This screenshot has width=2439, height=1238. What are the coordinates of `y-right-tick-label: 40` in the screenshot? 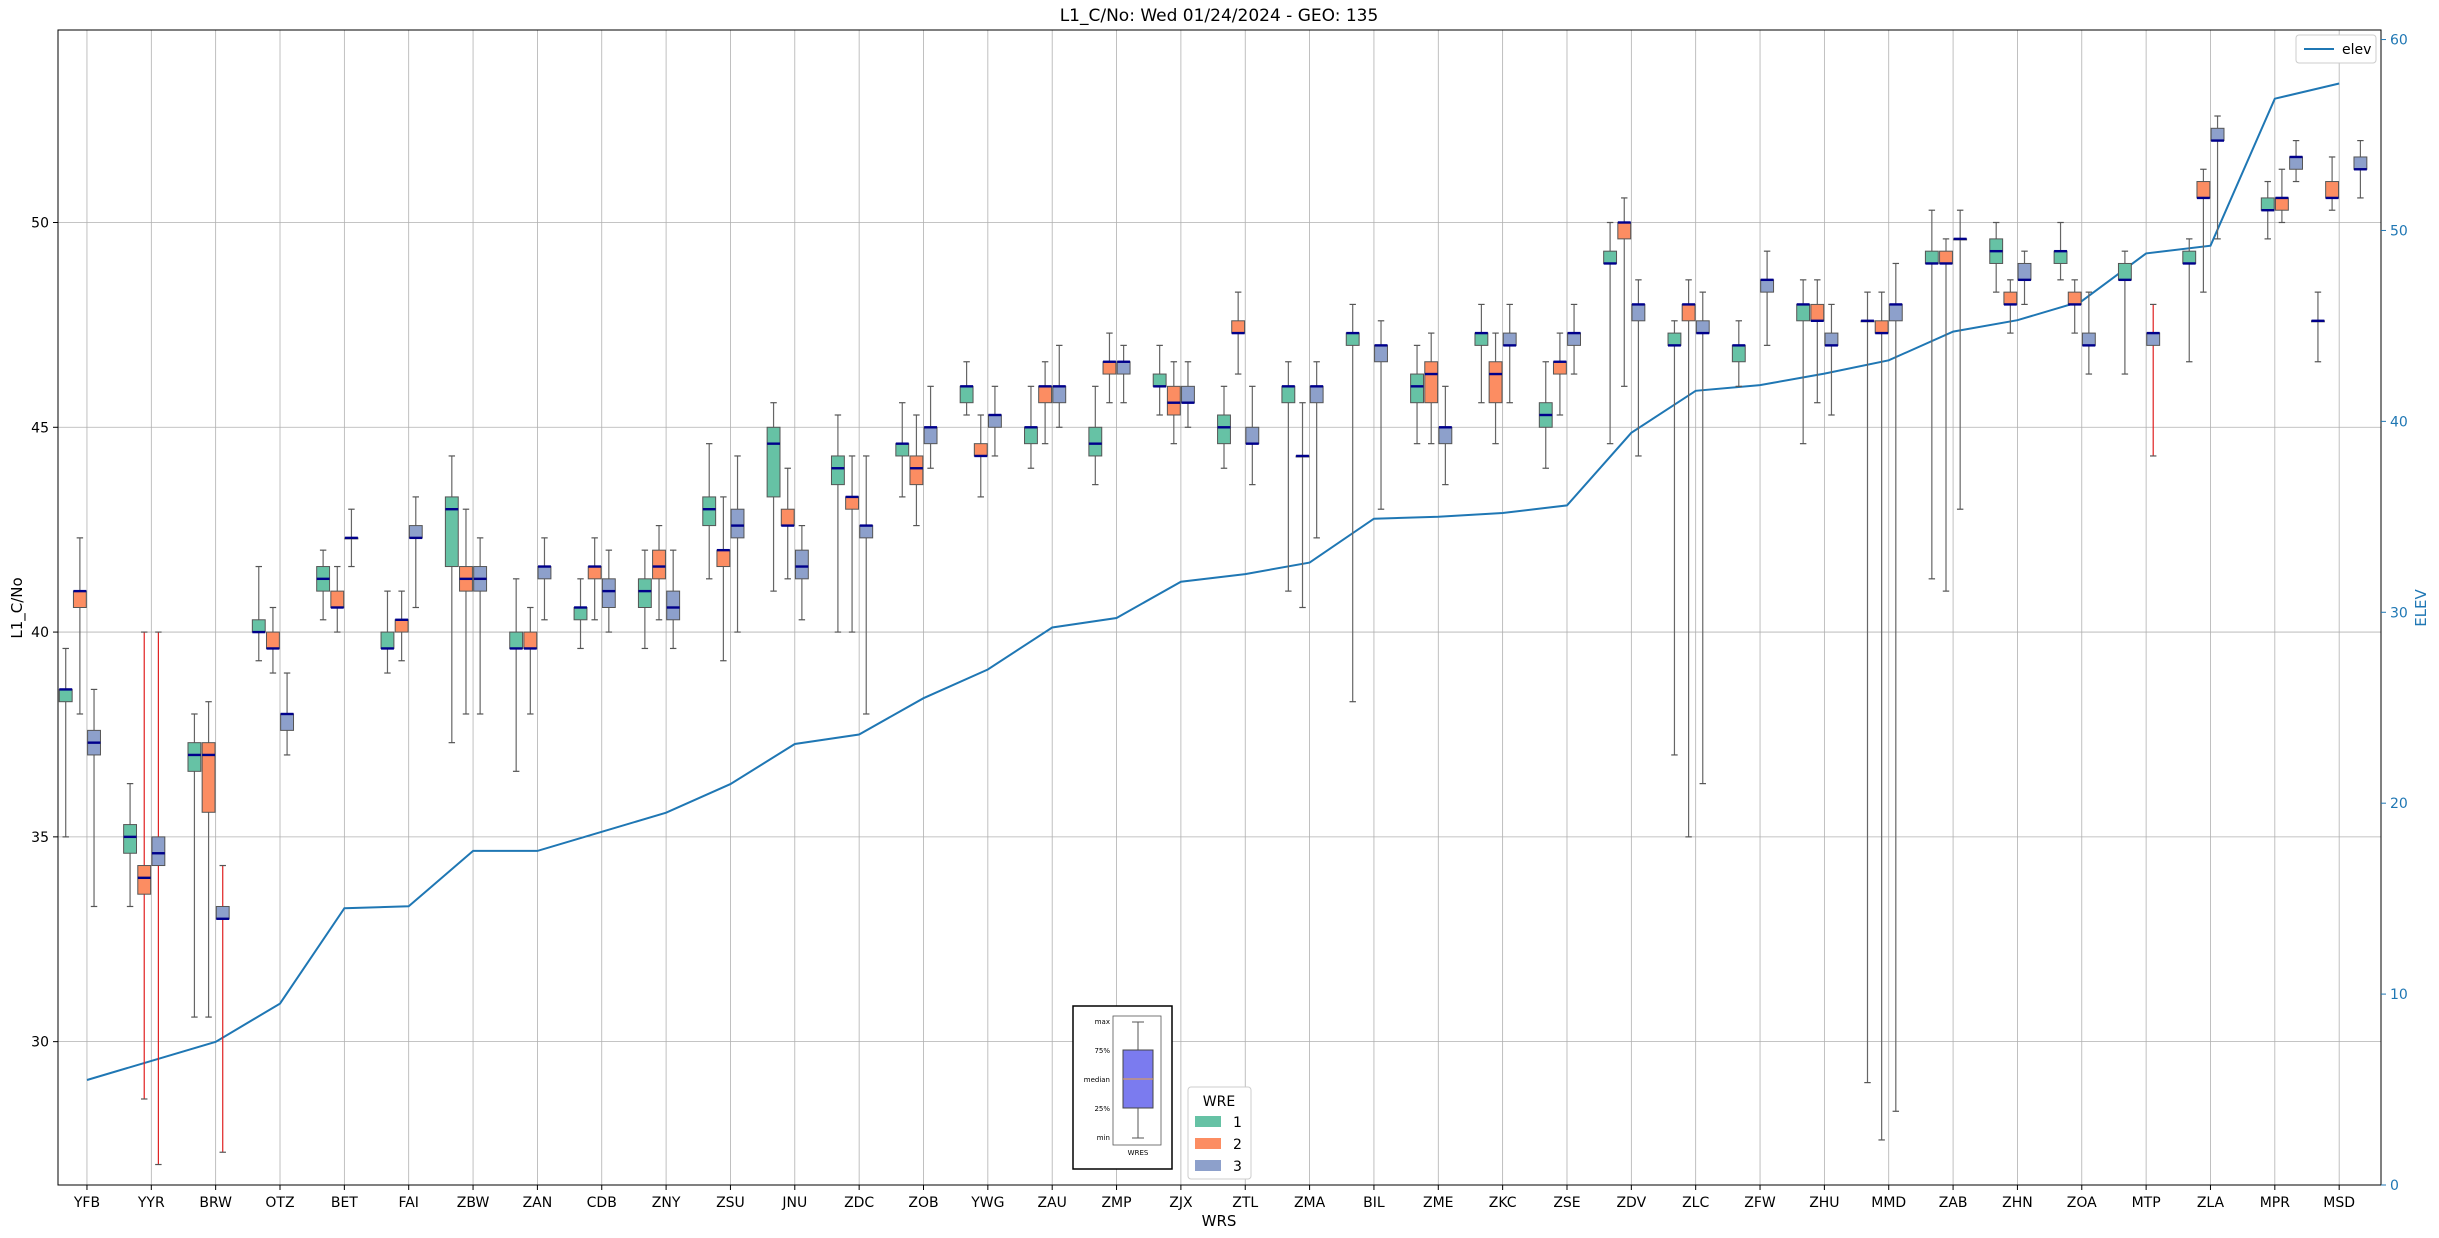 It's located at (2399, 422).